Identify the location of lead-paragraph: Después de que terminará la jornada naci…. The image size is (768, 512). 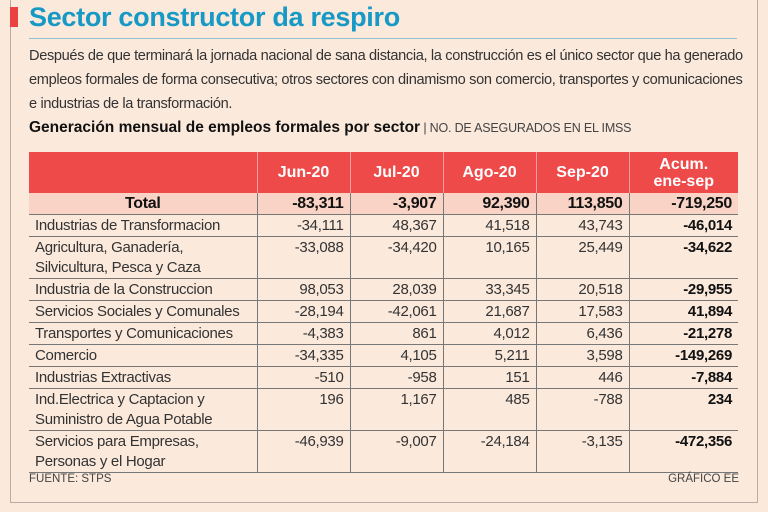
(386, 80).